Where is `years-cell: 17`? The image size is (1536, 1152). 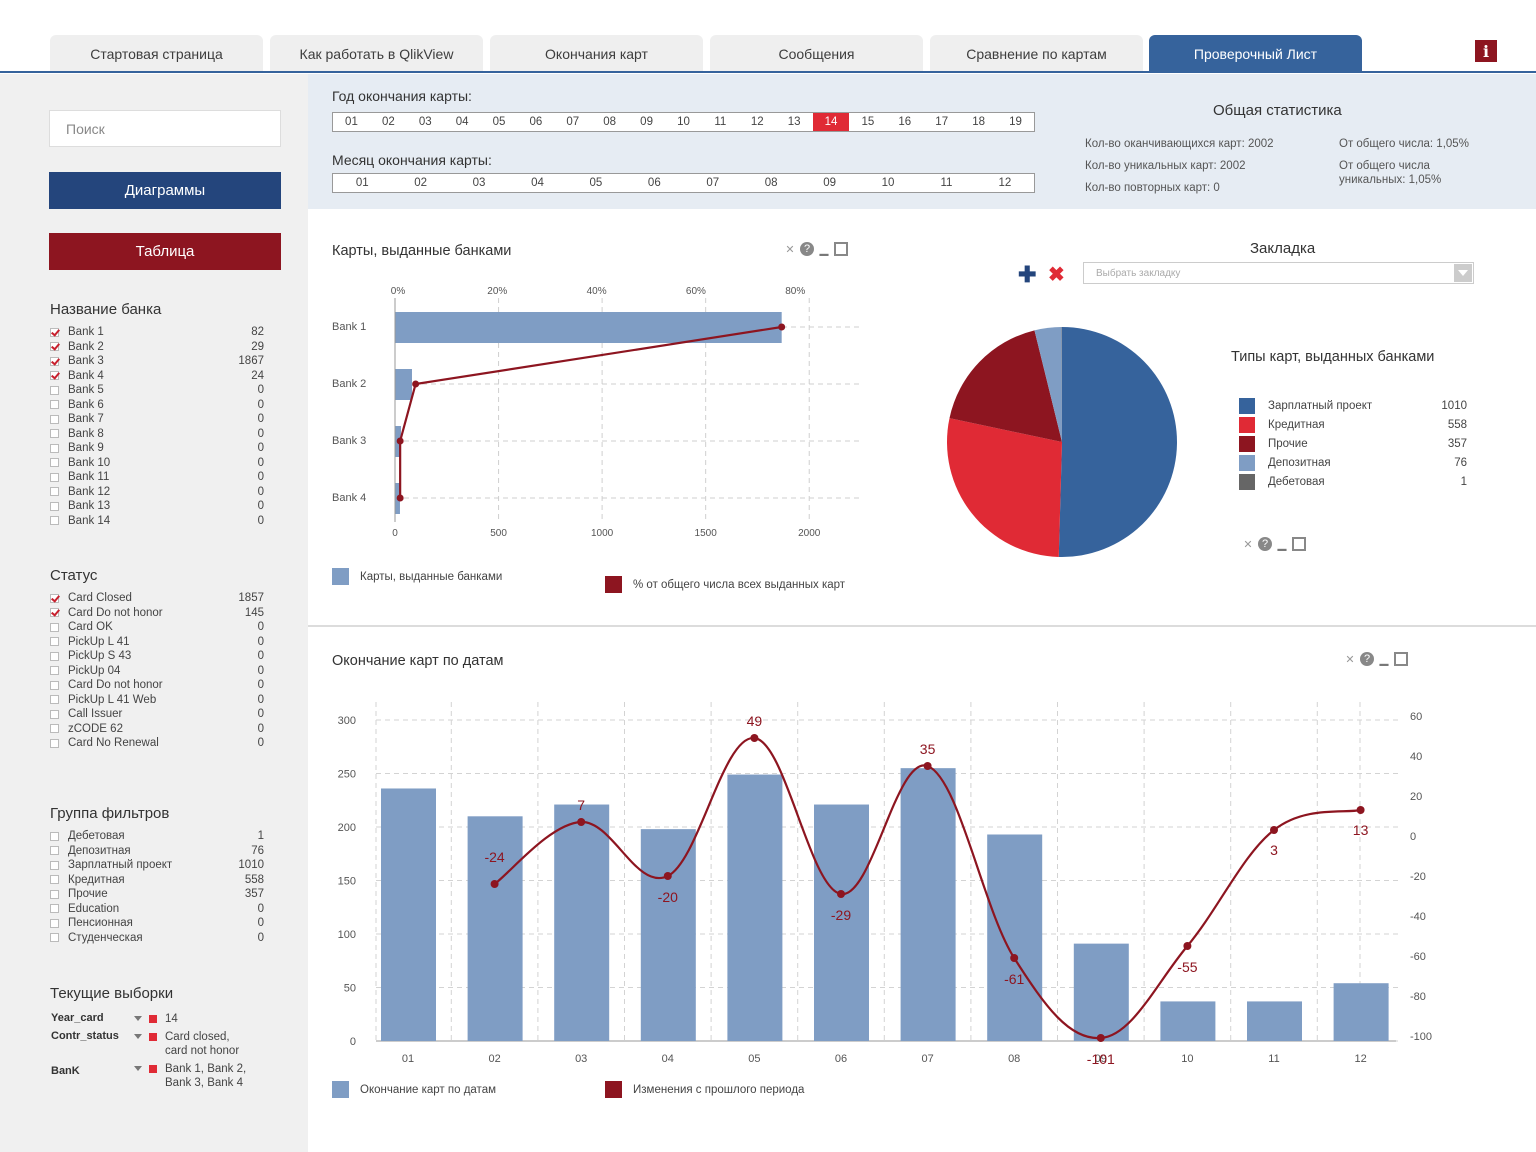 years-cell: 17 is located at coordinates (942, 122).